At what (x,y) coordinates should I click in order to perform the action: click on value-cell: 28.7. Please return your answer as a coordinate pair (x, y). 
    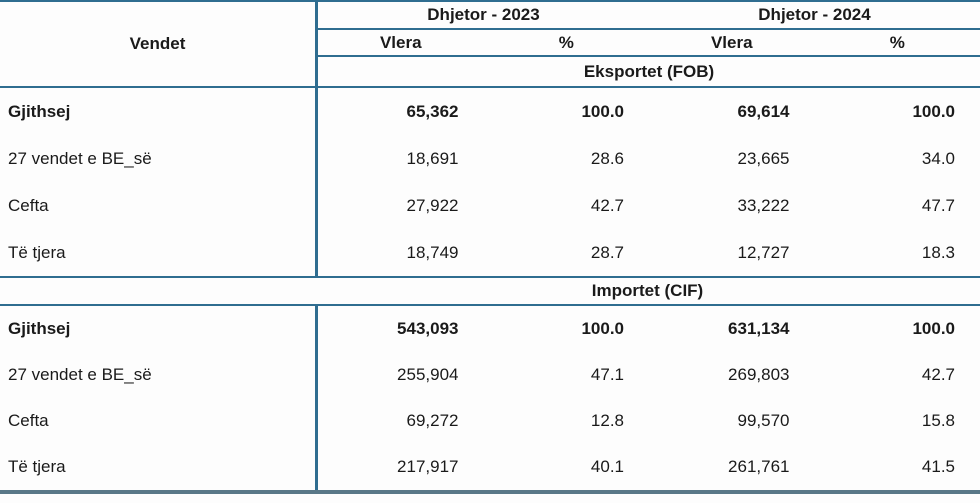
    Looking at the image, I should click on (607, 252).